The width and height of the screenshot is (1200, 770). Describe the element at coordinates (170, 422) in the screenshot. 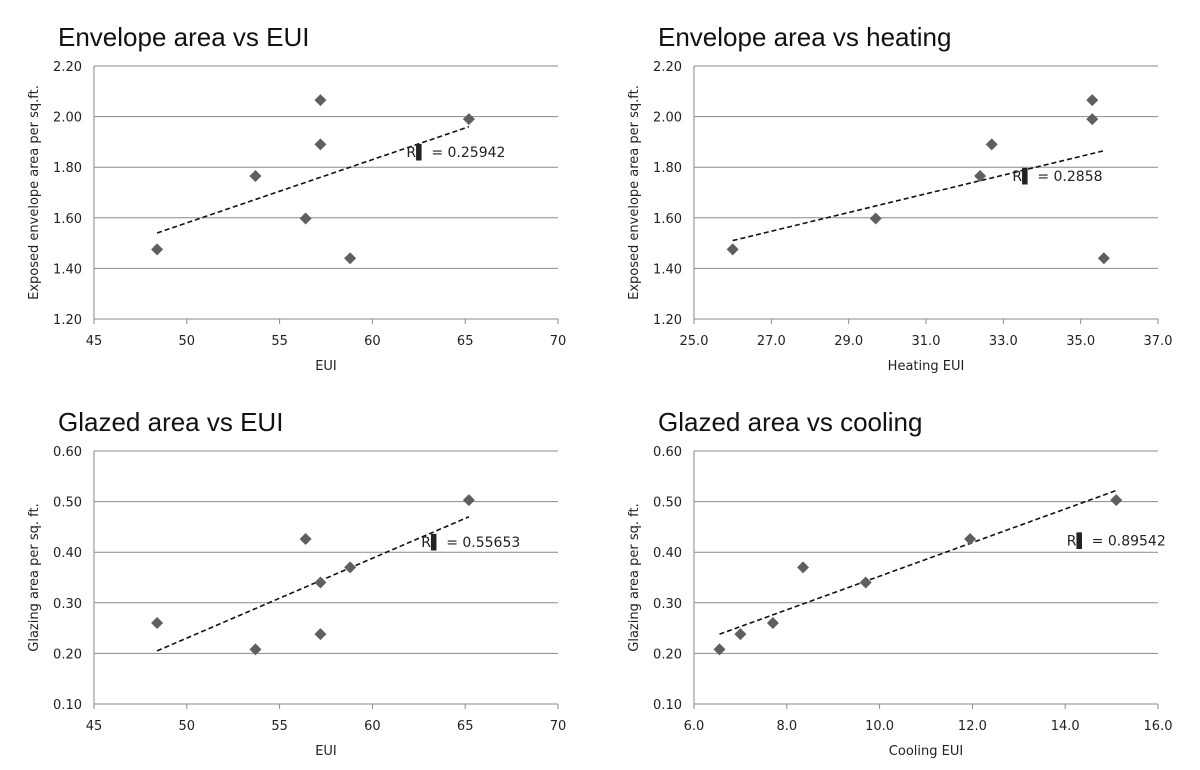

I see `chart-title: Glazed area vs EUI` at that location.